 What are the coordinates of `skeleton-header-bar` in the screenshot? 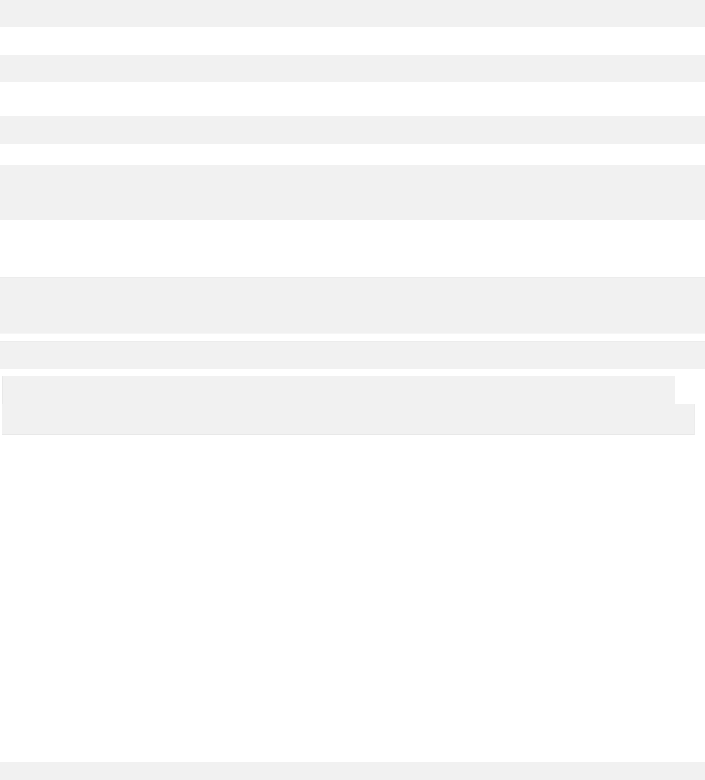 It's located at (352, 13).